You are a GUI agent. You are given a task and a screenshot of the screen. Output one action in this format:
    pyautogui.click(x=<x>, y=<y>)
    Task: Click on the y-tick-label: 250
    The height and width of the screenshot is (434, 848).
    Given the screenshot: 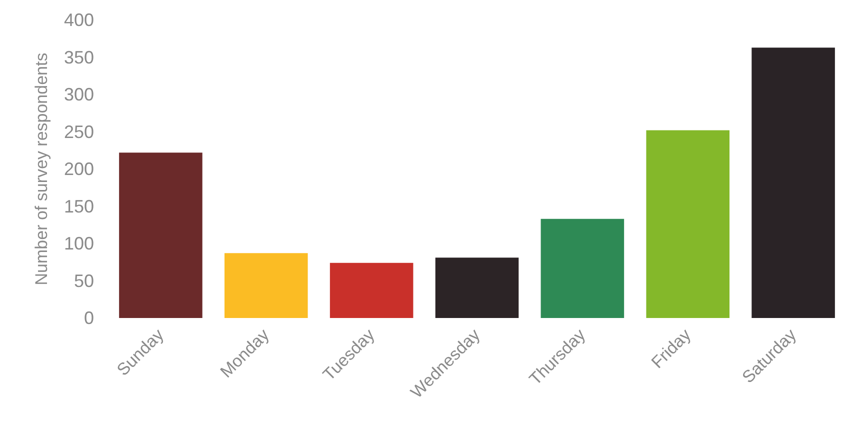 What is the action you would take?
    pyautogui.click(x=79, y=132)
    